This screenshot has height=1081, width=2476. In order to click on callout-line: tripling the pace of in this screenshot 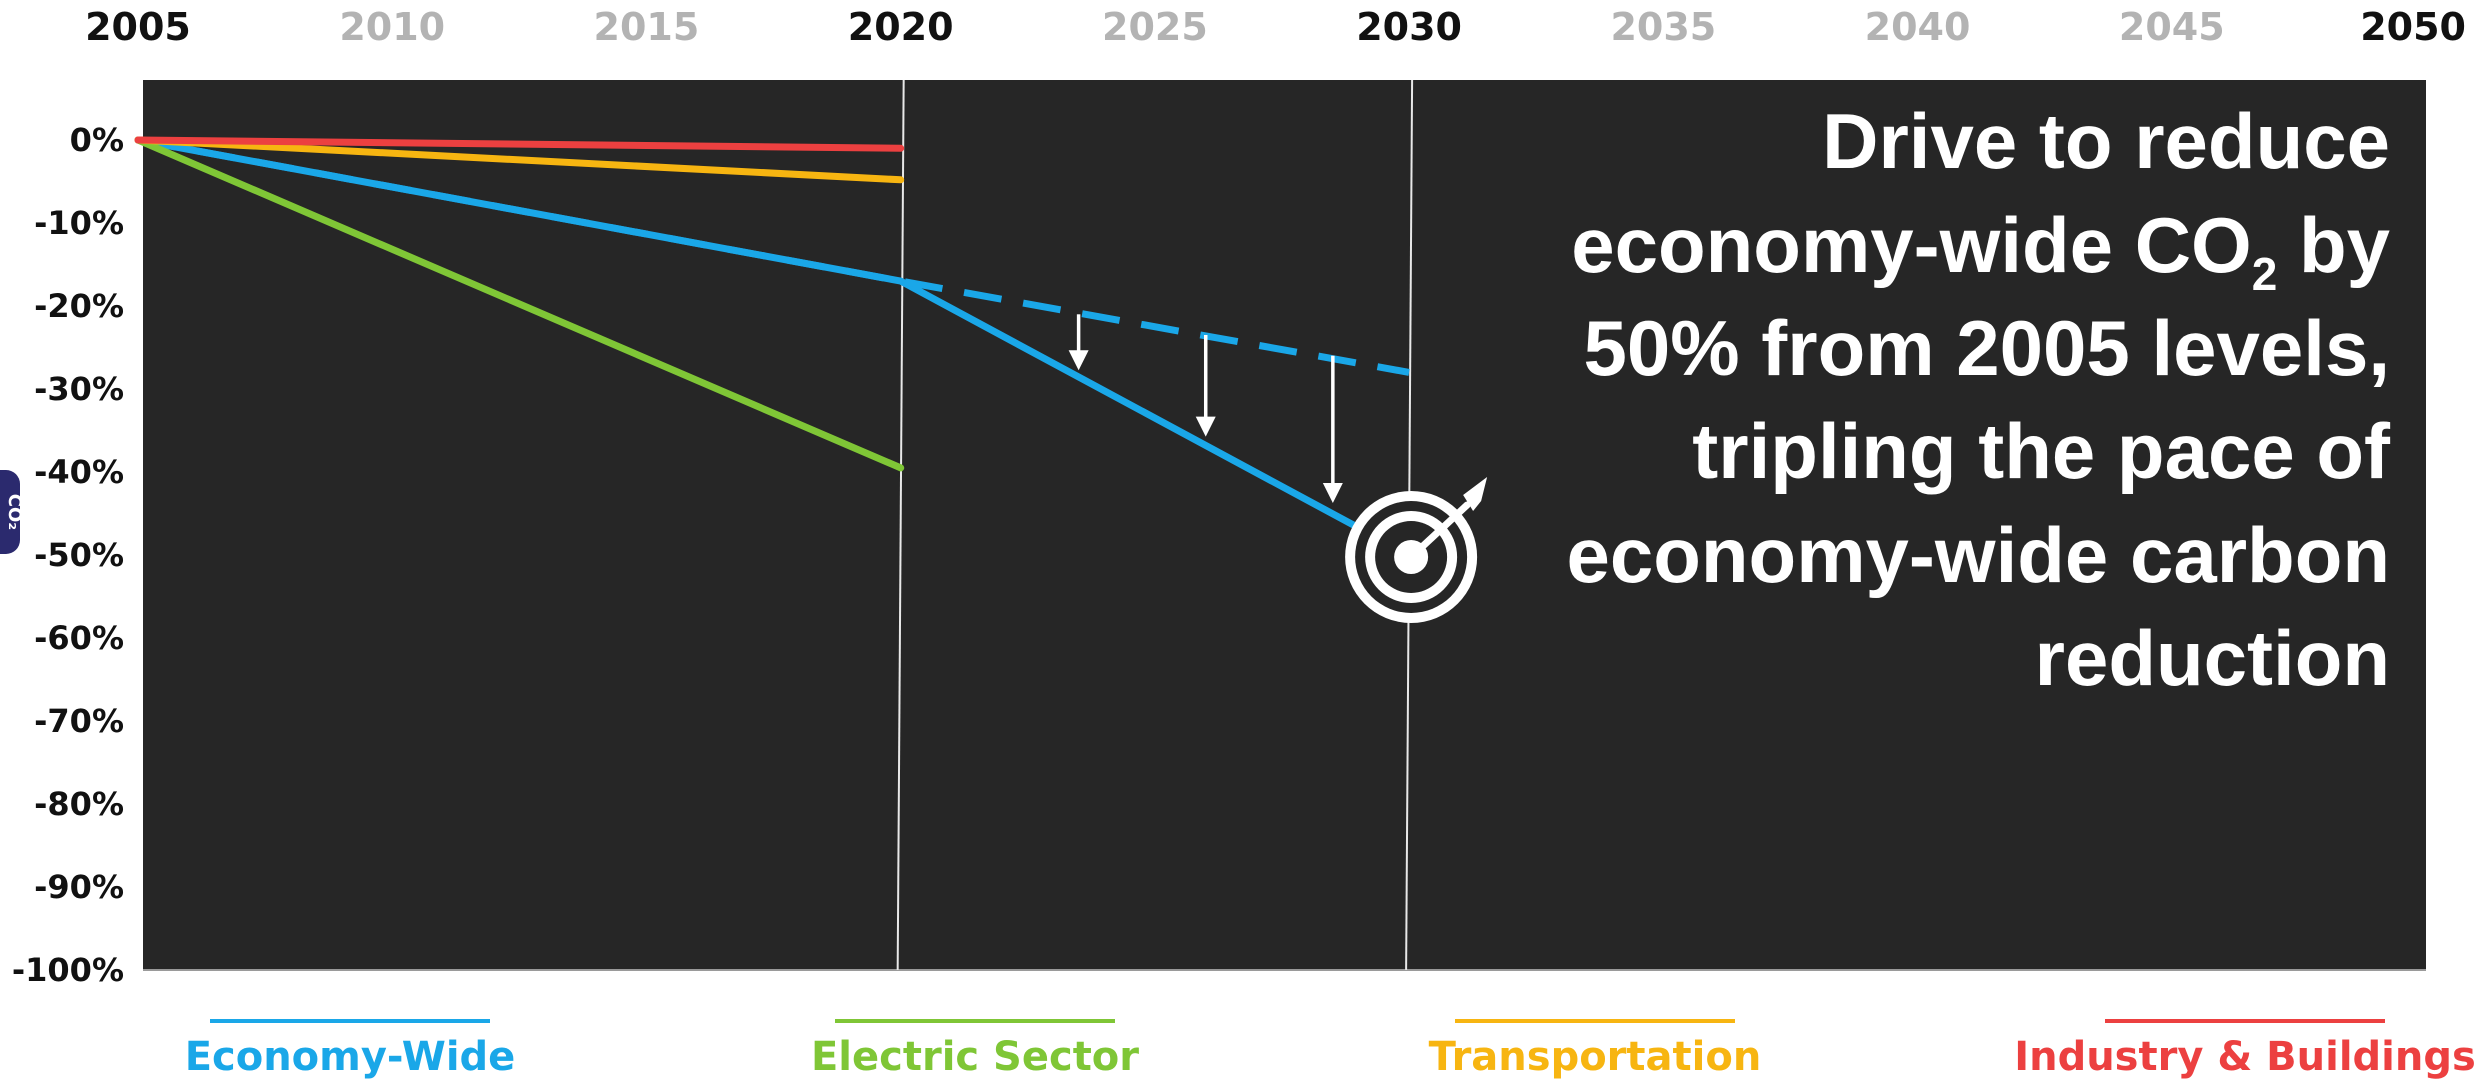, I will do `click(2041, 451)`.